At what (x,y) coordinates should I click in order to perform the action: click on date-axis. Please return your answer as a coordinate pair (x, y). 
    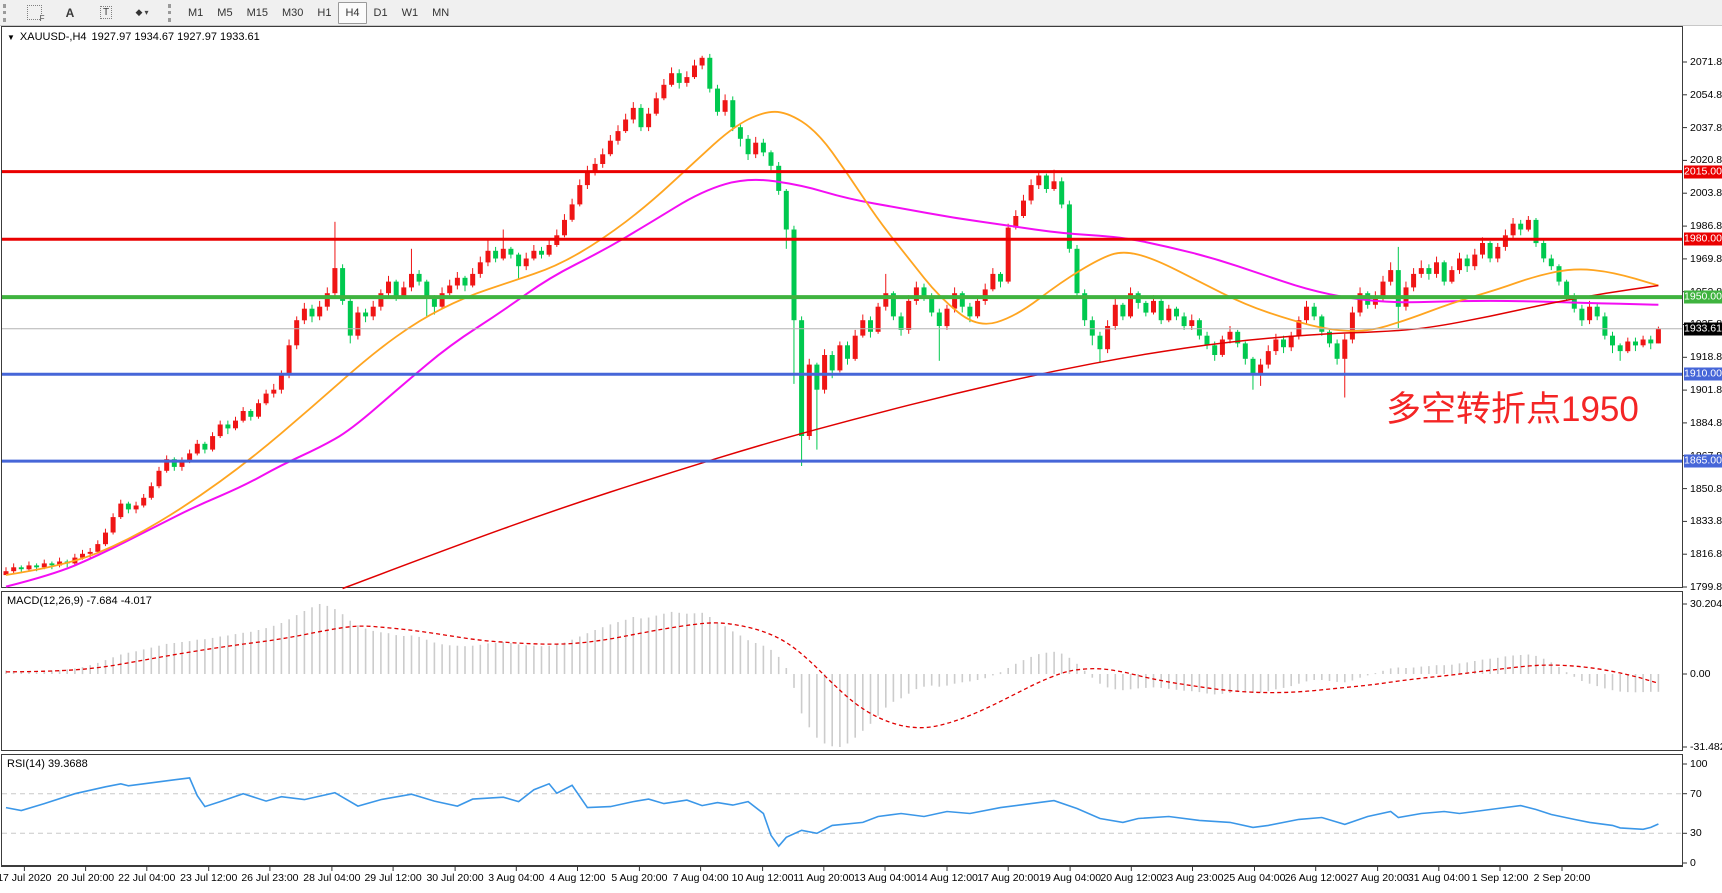
    Looking at the image, I should click on (842, 879).